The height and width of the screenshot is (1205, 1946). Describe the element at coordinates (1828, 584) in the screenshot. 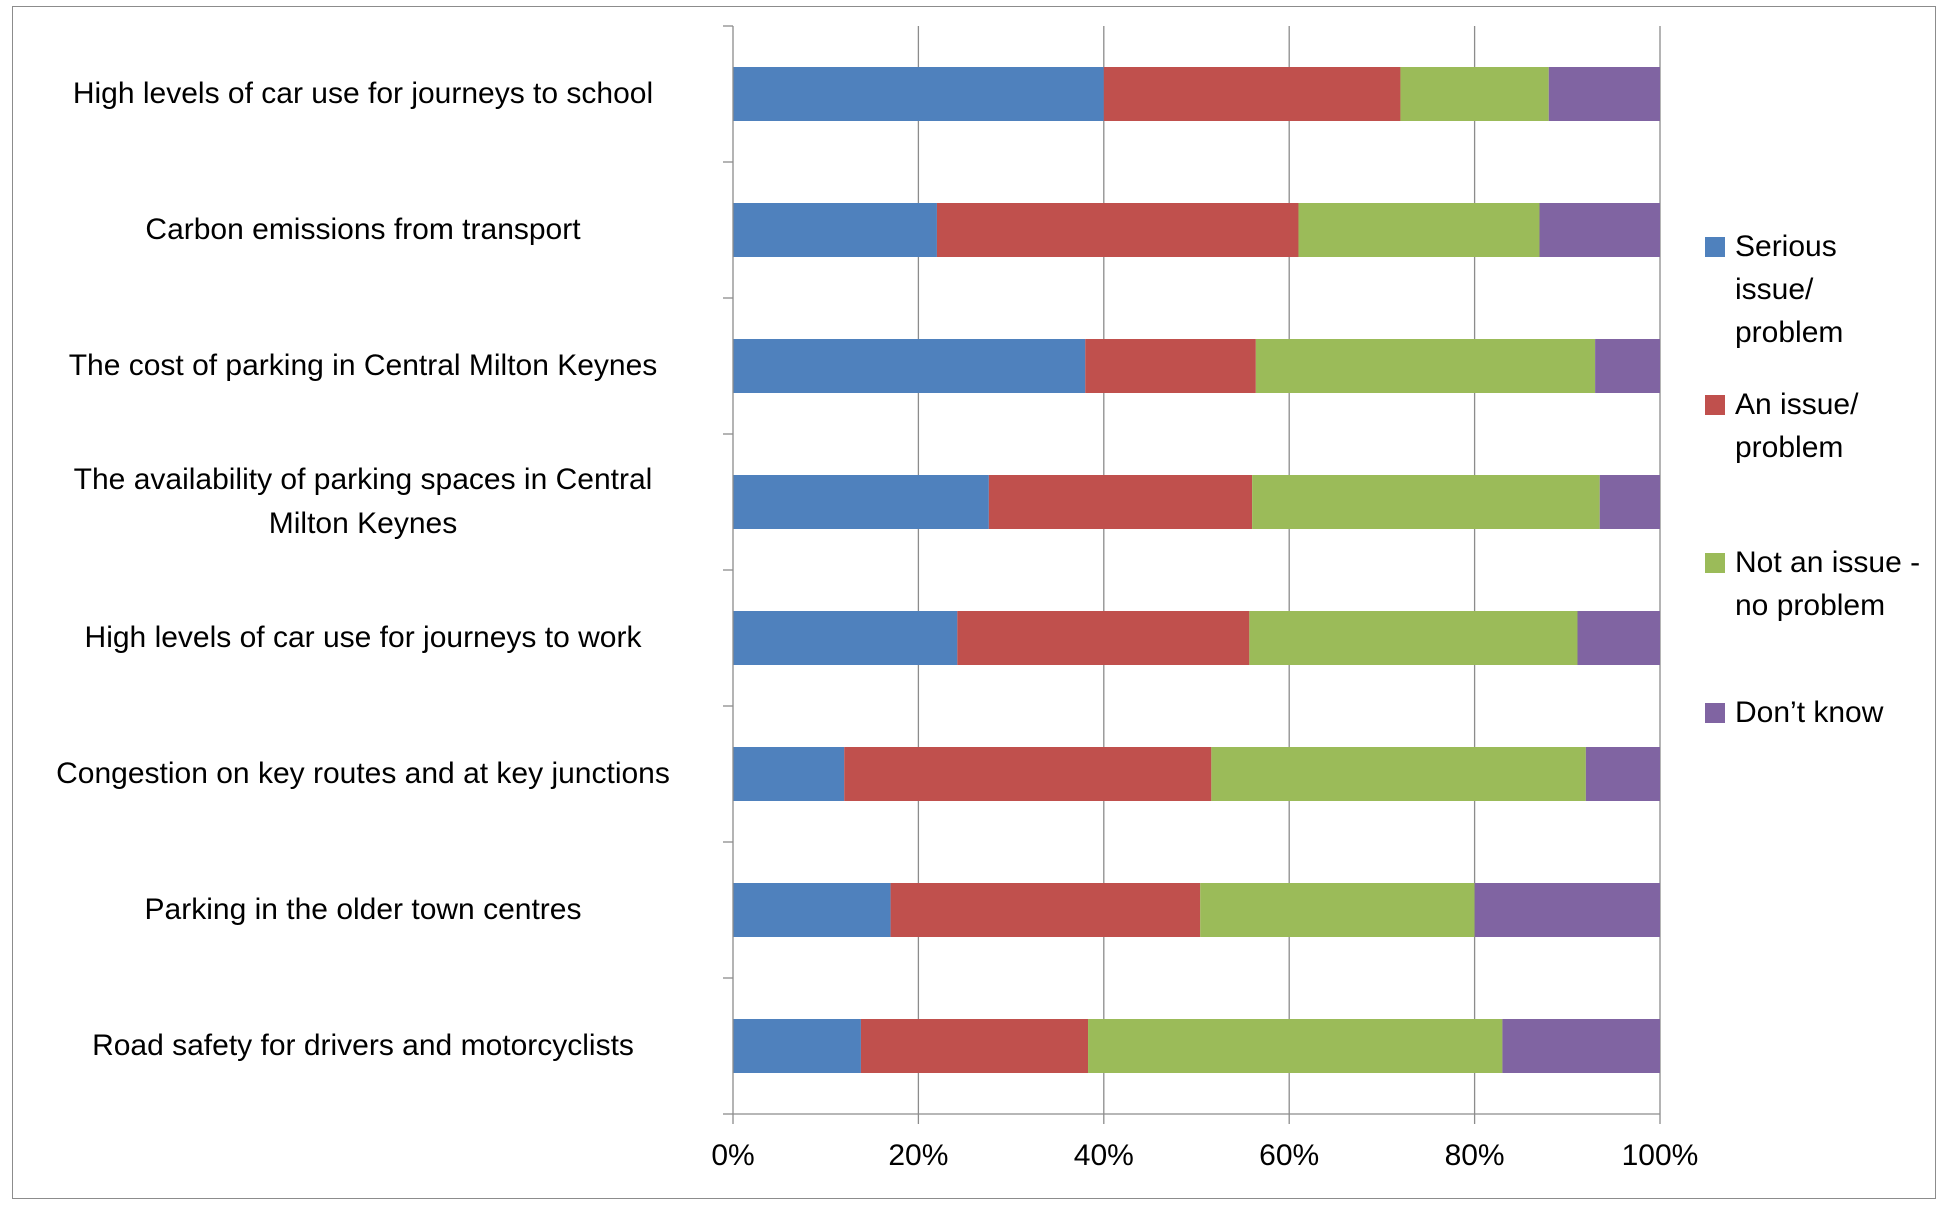

I see `legend-label: Not an issue - no problem` at that location.